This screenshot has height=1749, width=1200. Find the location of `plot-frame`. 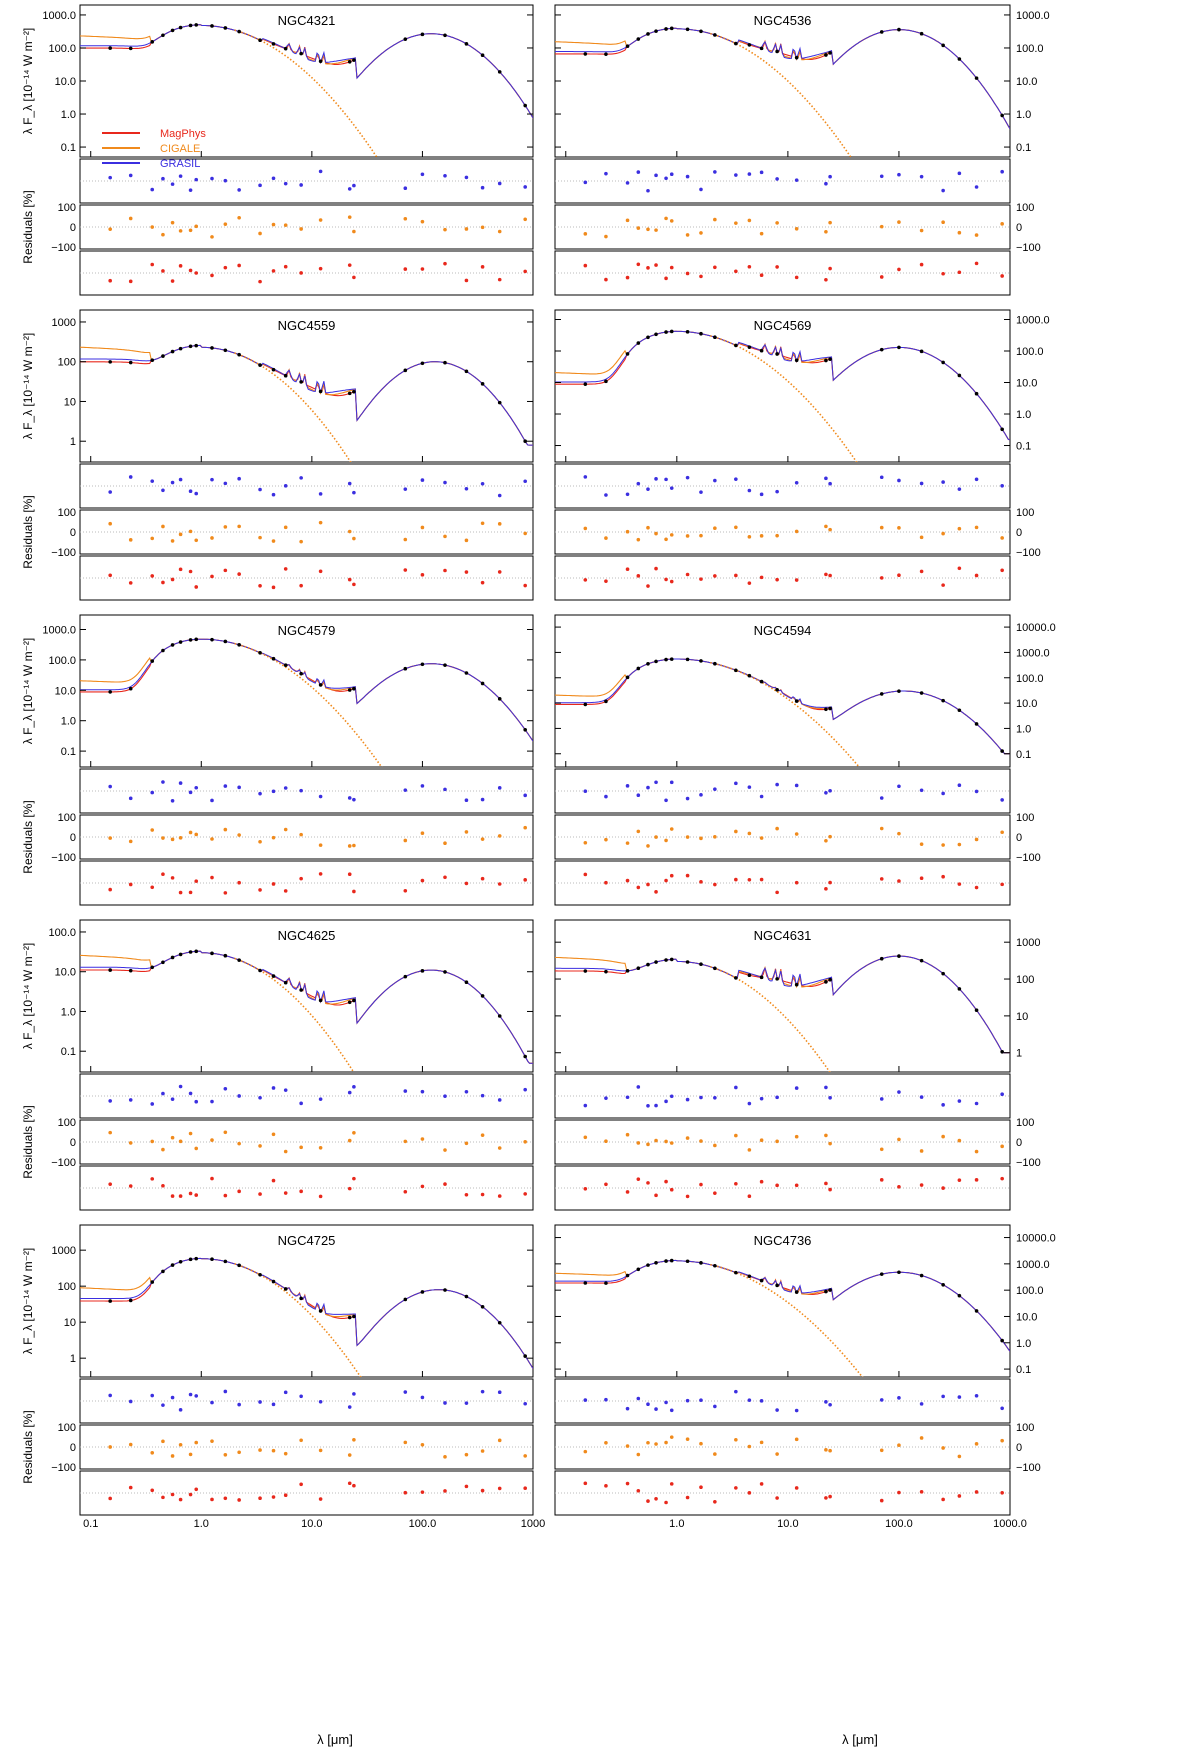

plot-frame is located at coordinates (306, 81).